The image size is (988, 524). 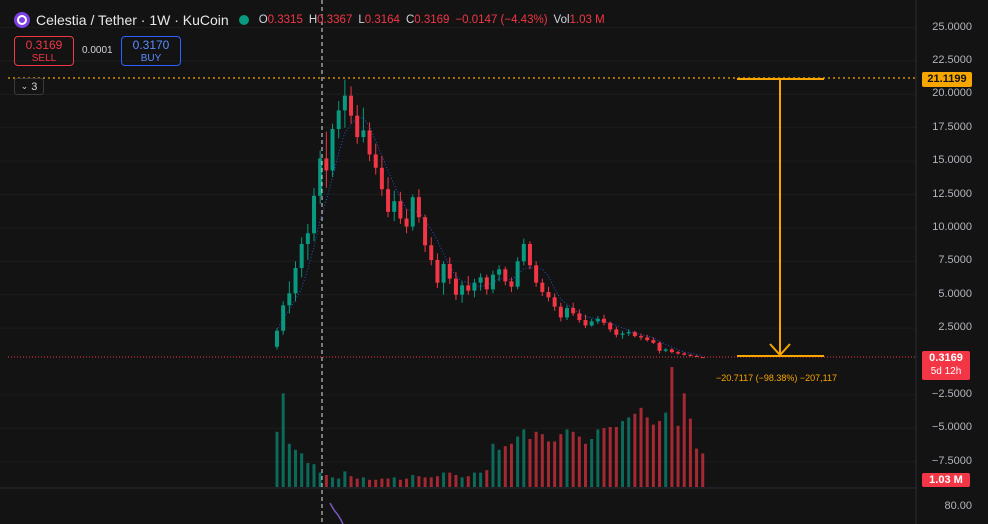 I want to click on indicators-toggle-button: ⌄ 3, so click(x=29, y=86).